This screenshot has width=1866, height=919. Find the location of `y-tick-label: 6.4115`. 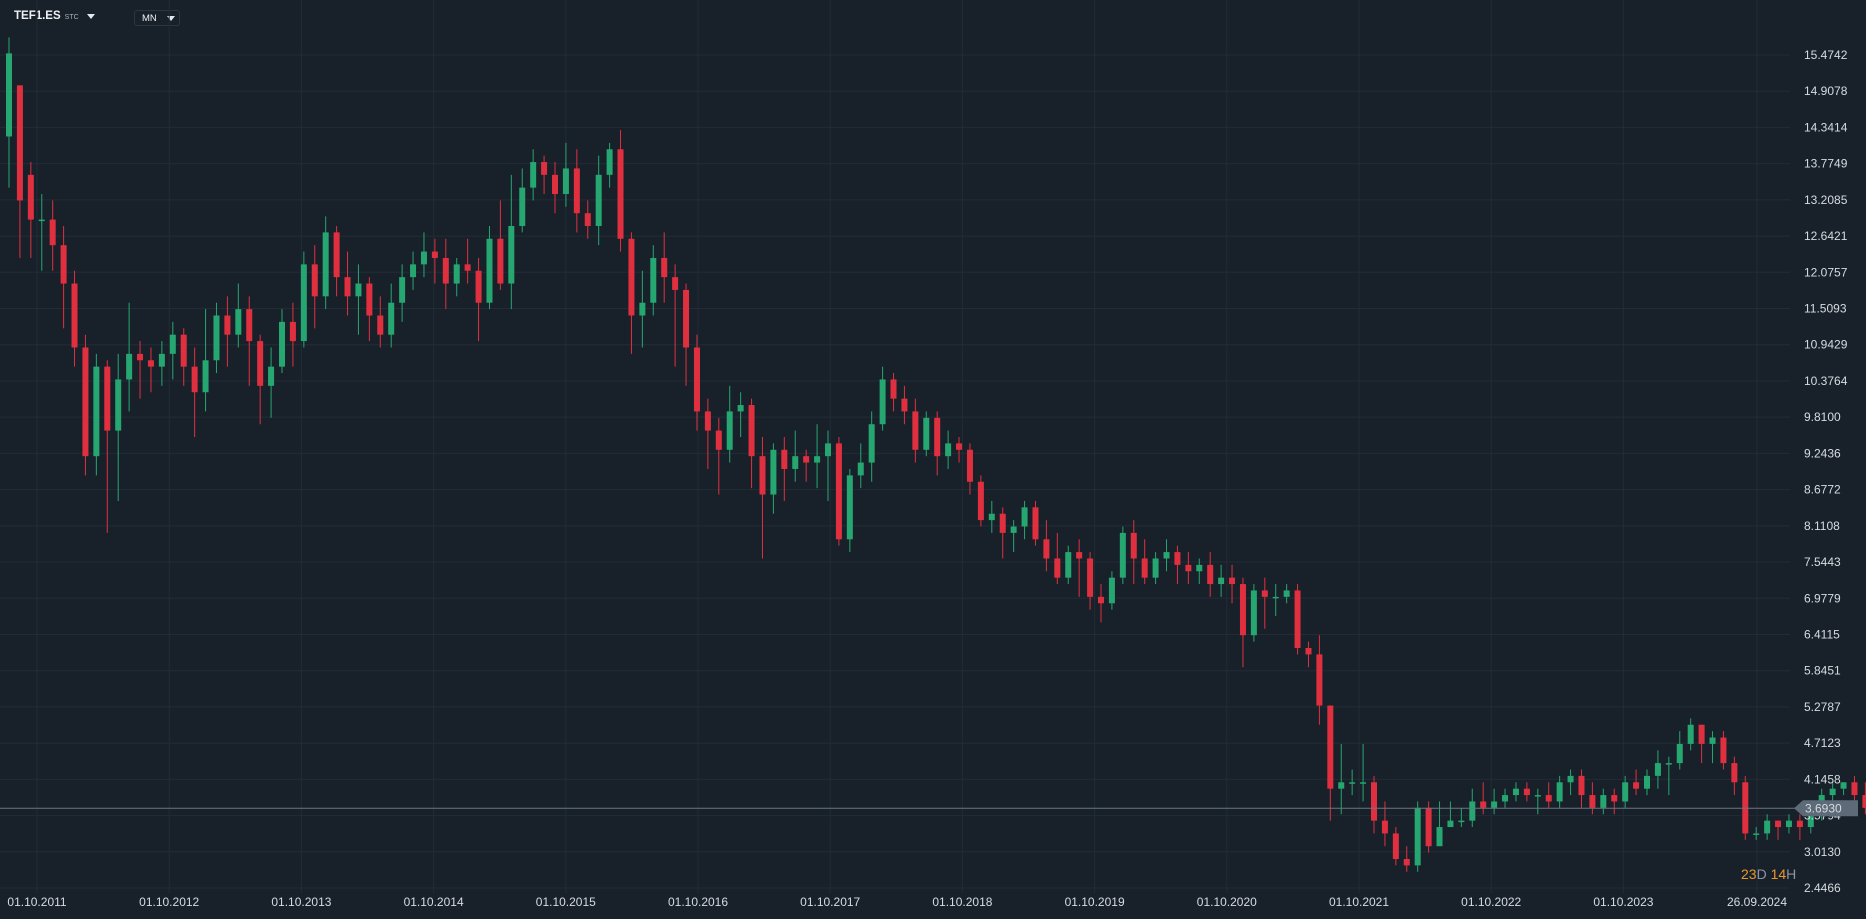

y-tick-label: 6.4115 is located at coordinates (1822, 634).